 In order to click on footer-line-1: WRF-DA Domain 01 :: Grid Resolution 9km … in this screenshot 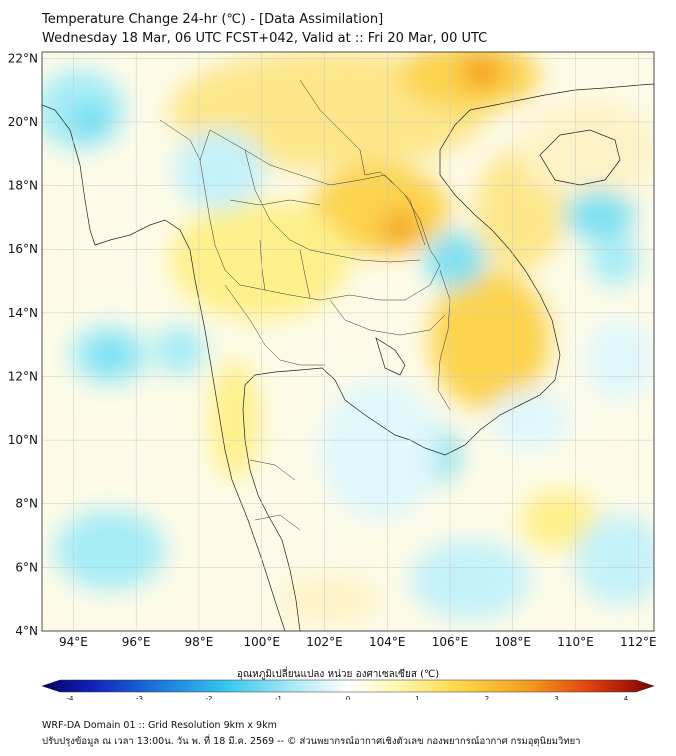, I will do `click(159, 725)`.